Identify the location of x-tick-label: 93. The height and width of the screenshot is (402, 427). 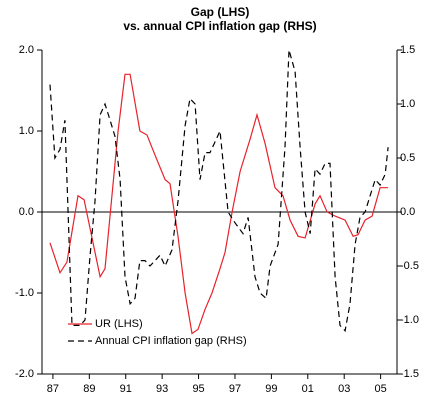
(162, 389).